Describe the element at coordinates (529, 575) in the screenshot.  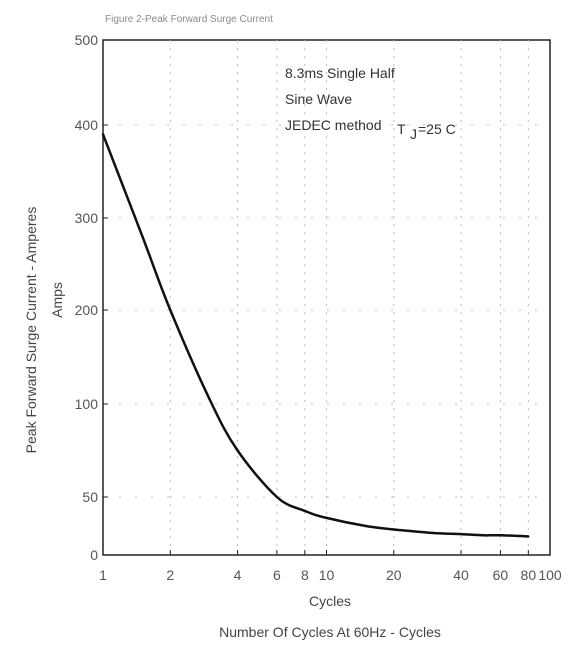
I see `x-tick-label: 80` at that location.